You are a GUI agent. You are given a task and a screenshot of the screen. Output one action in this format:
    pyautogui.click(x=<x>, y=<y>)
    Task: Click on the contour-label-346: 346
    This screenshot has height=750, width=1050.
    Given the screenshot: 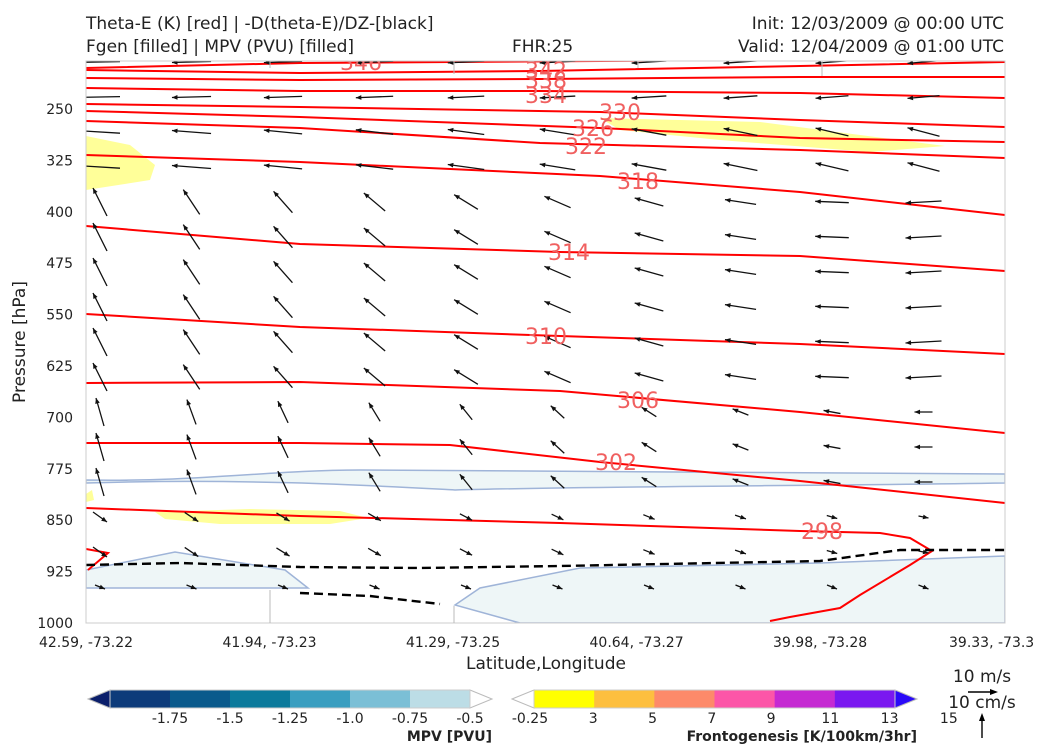 What is the action you would take?
    pyautogui.click(x=361, y=63)
    